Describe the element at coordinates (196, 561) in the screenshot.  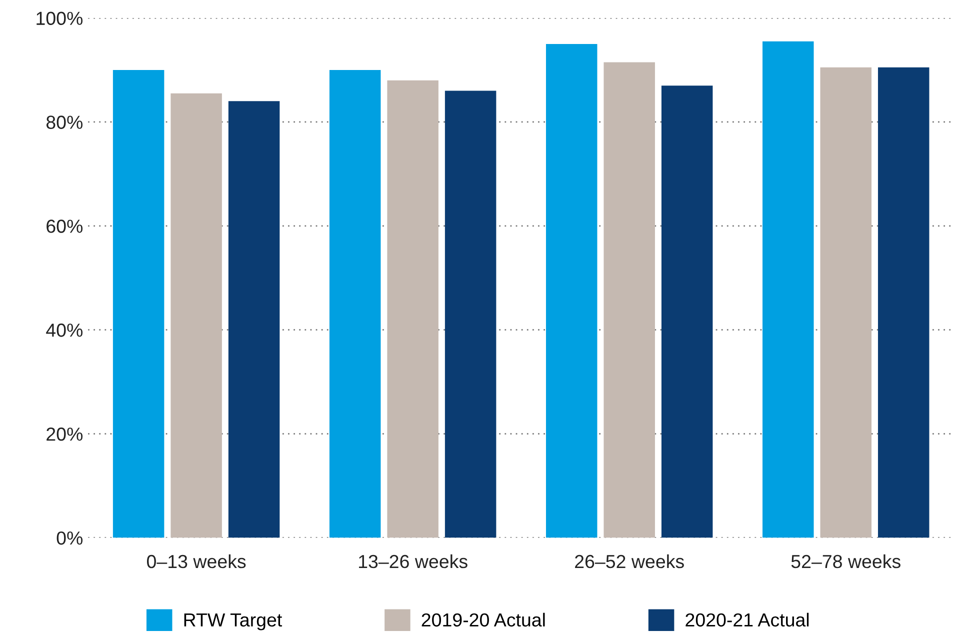
I see `x-tick-label: 0–13 weeks` at that location.